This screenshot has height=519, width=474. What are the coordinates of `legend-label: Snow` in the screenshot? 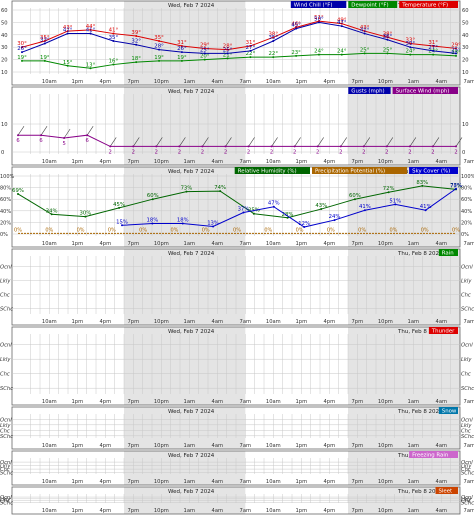 It's located at (449, 412).